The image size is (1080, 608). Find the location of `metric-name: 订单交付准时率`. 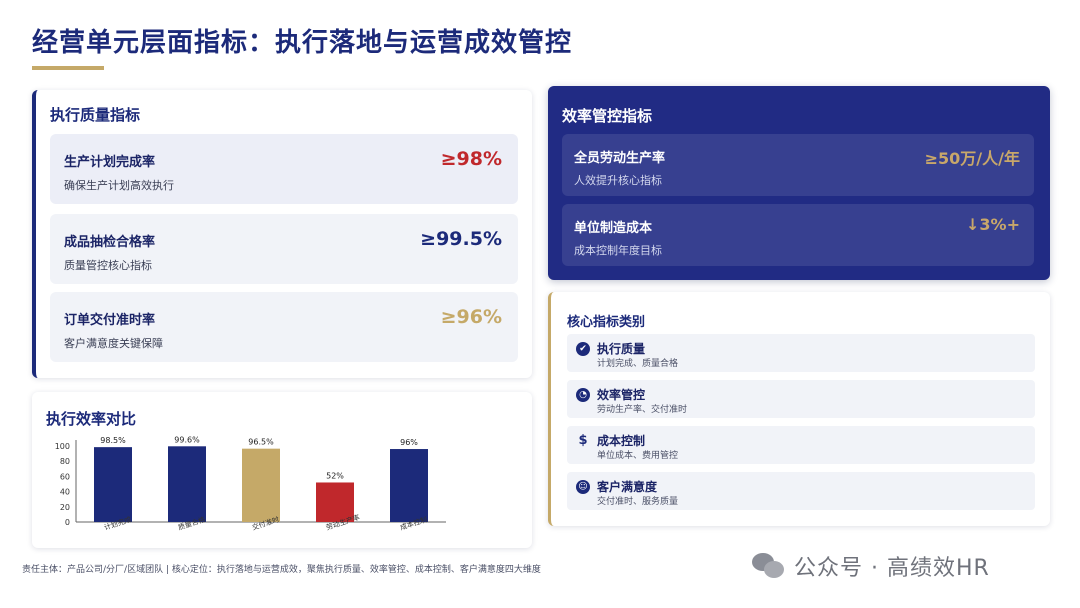

metric-name: 订单交付准时率 is located at coordinates (110, 320).